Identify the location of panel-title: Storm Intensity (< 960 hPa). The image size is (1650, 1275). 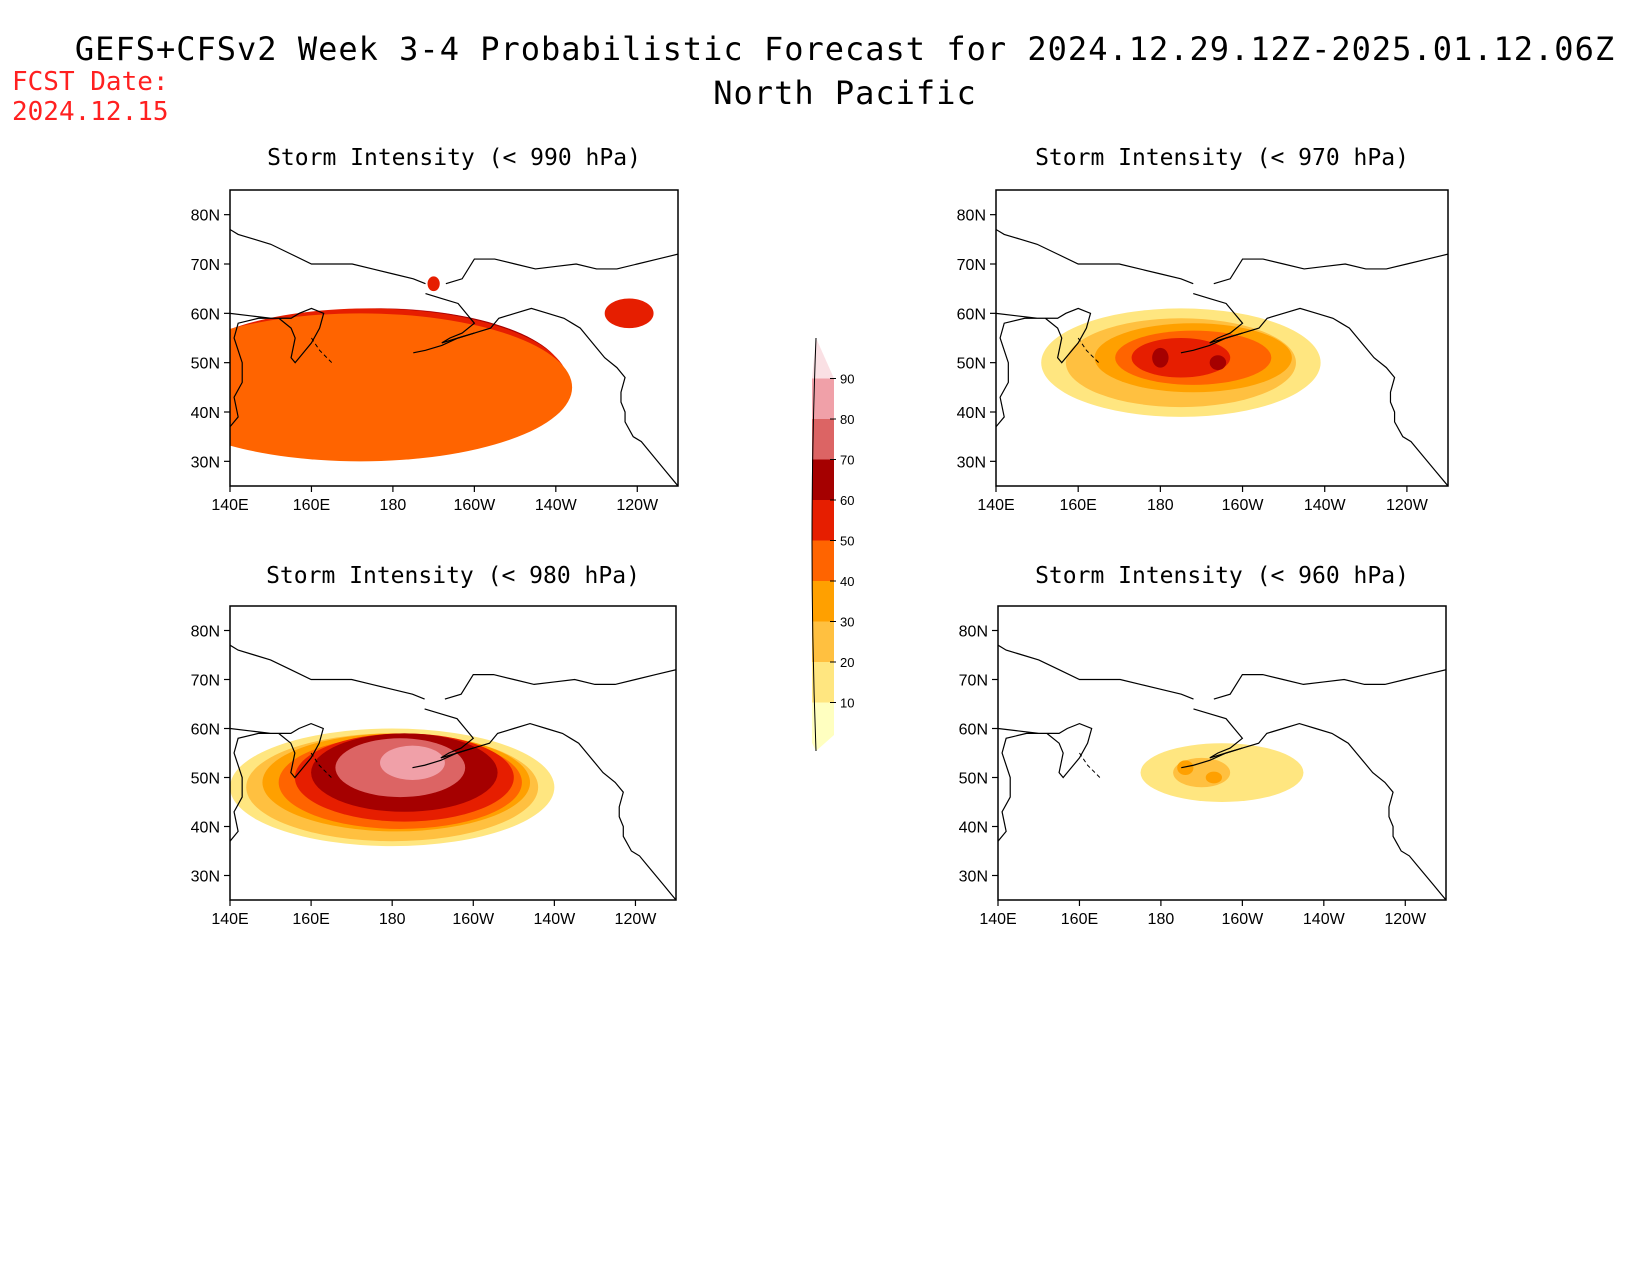
(1222, 576).